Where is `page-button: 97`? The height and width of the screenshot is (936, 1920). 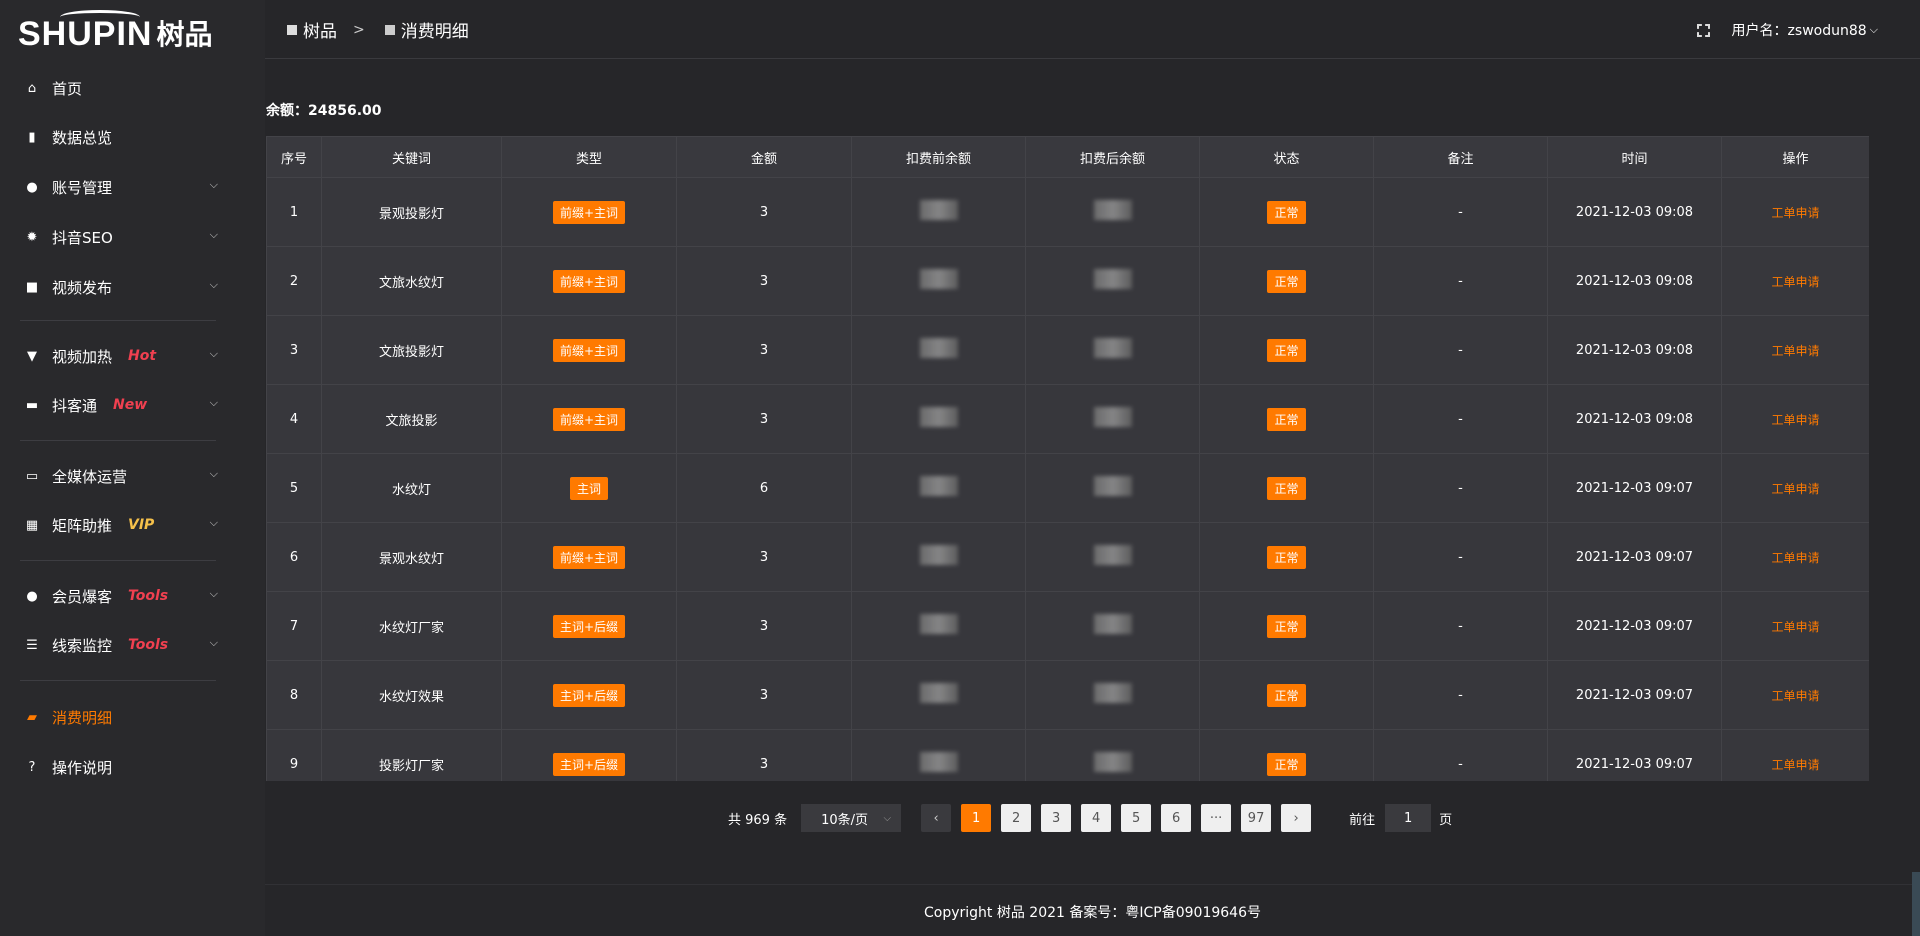 page-button: 97 is located at coordinates (1256, 818).